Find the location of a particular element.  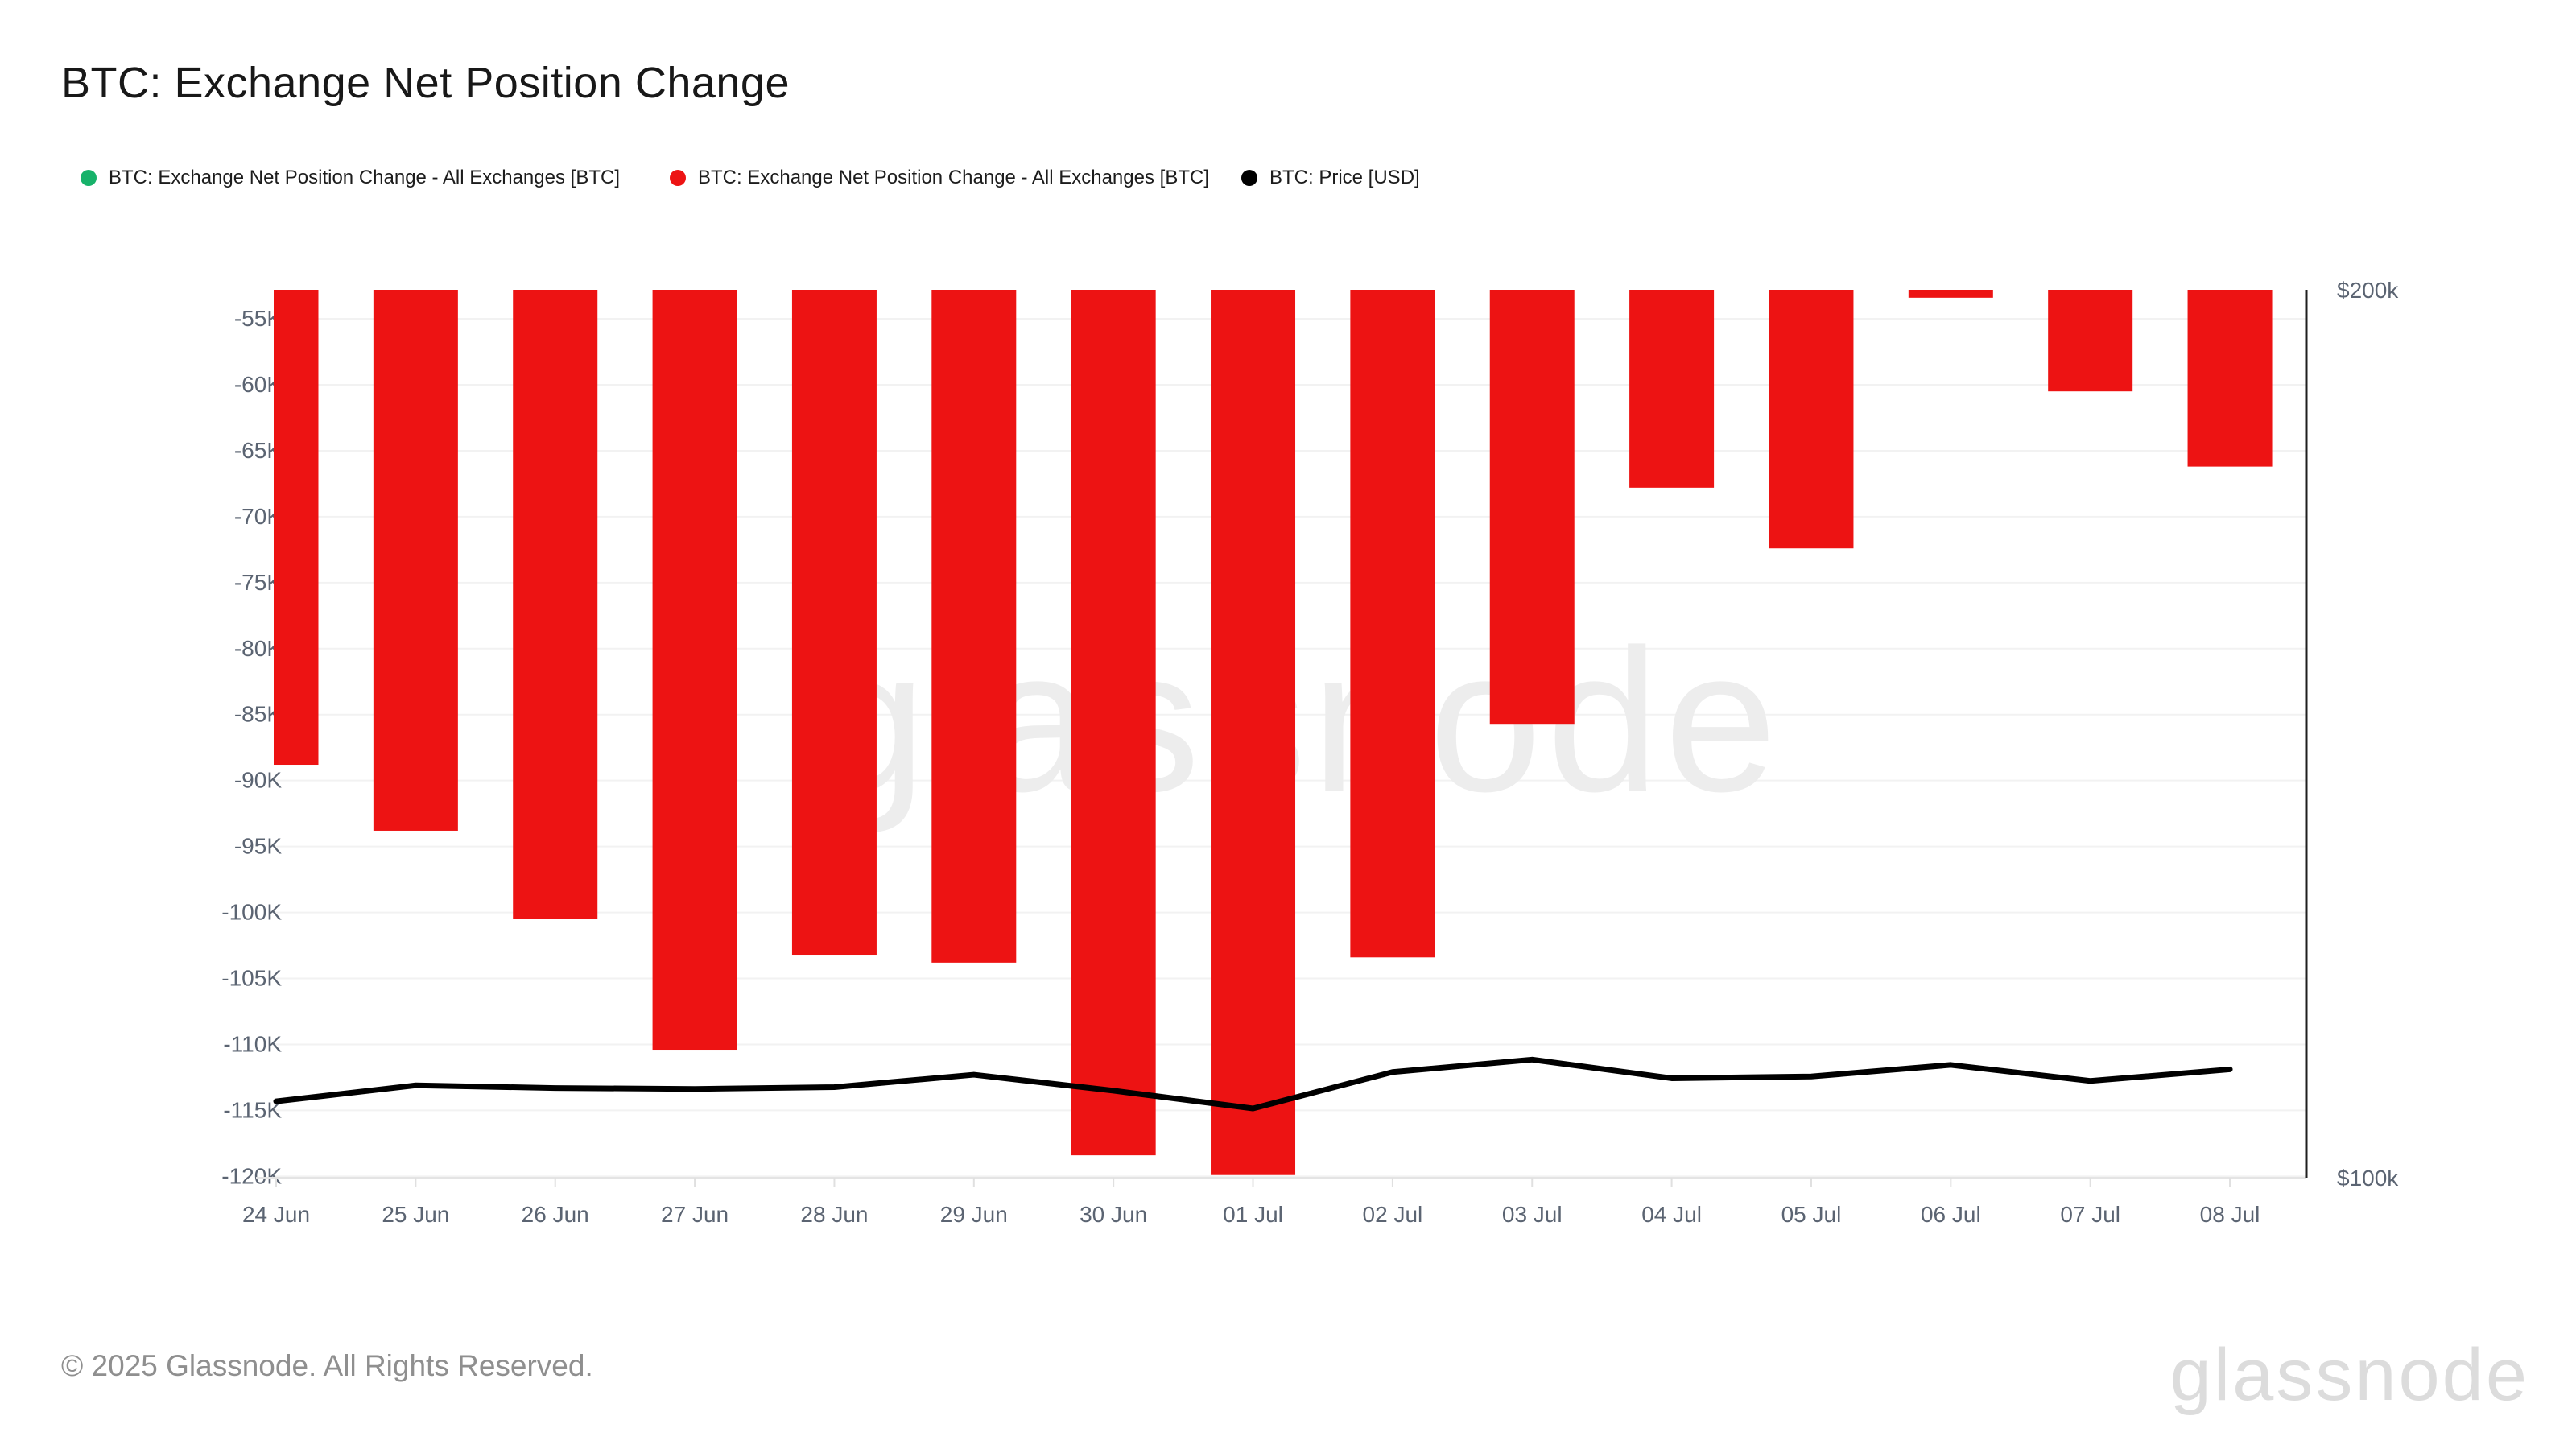

legend-item-2: BTC: Price [USD] is located at coordinates (1330, 177).